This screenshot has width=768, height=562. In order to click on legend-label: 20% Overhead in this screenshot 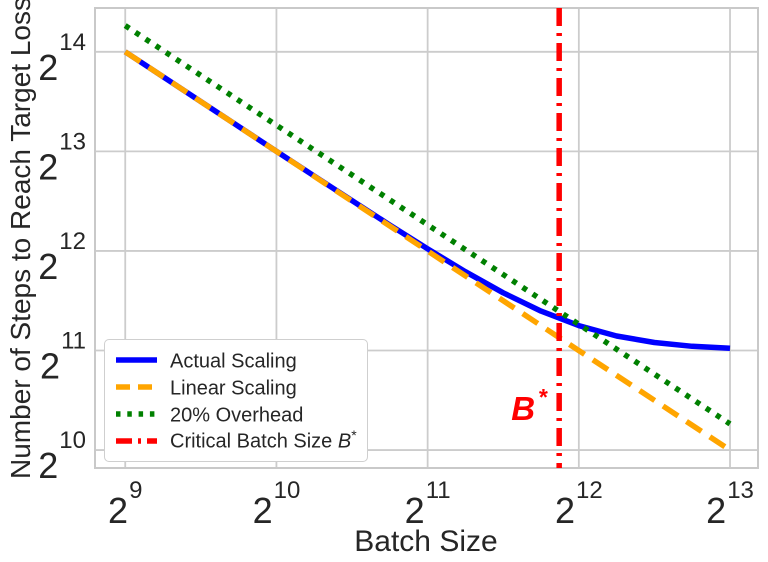, I will do `click(237, 415)`.